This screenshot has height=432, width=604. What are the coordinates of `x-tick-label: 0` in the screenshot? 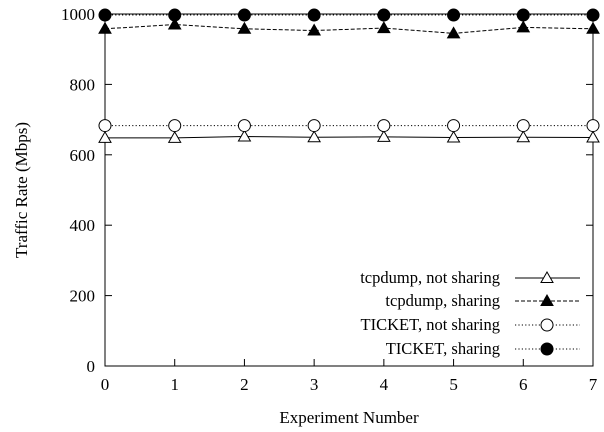 It's located at (105, 384).